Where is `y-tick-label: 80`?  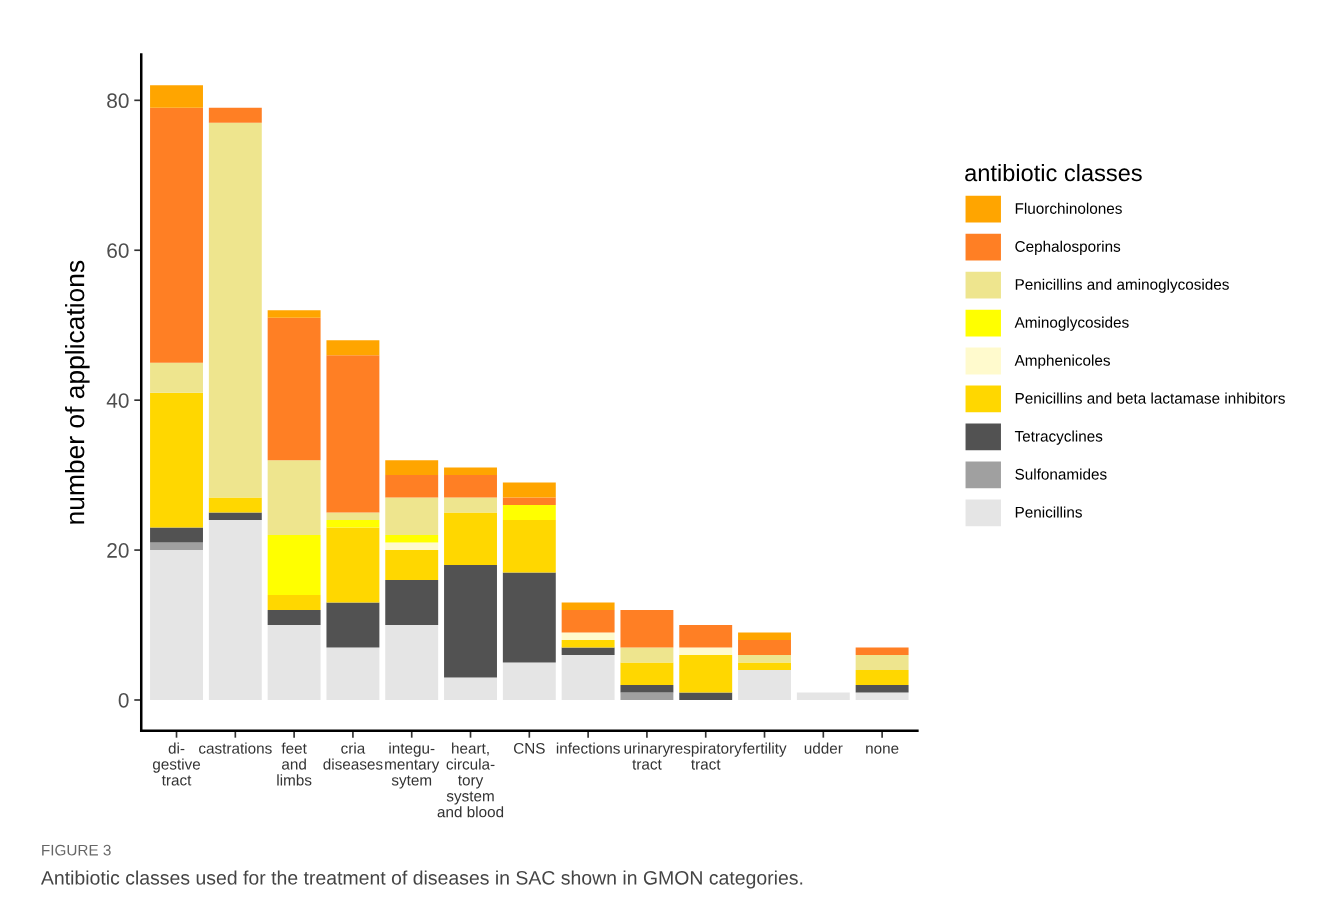
y-tick-label: 80 is located at coordinates (118, 101).